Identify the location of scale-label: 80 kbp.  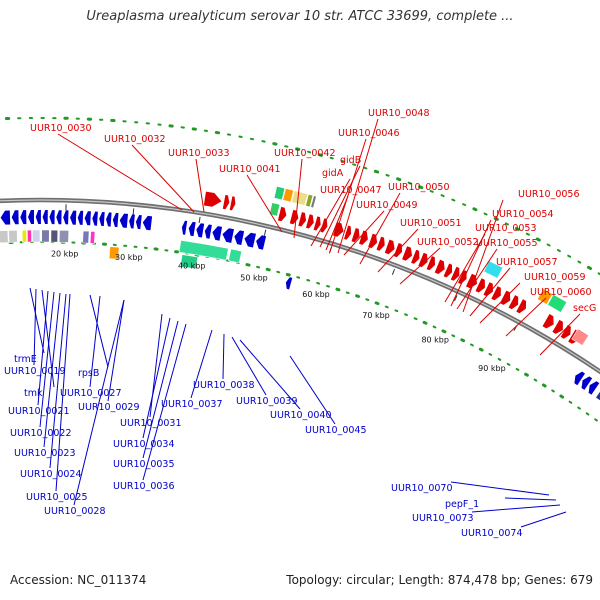
(435, 340).